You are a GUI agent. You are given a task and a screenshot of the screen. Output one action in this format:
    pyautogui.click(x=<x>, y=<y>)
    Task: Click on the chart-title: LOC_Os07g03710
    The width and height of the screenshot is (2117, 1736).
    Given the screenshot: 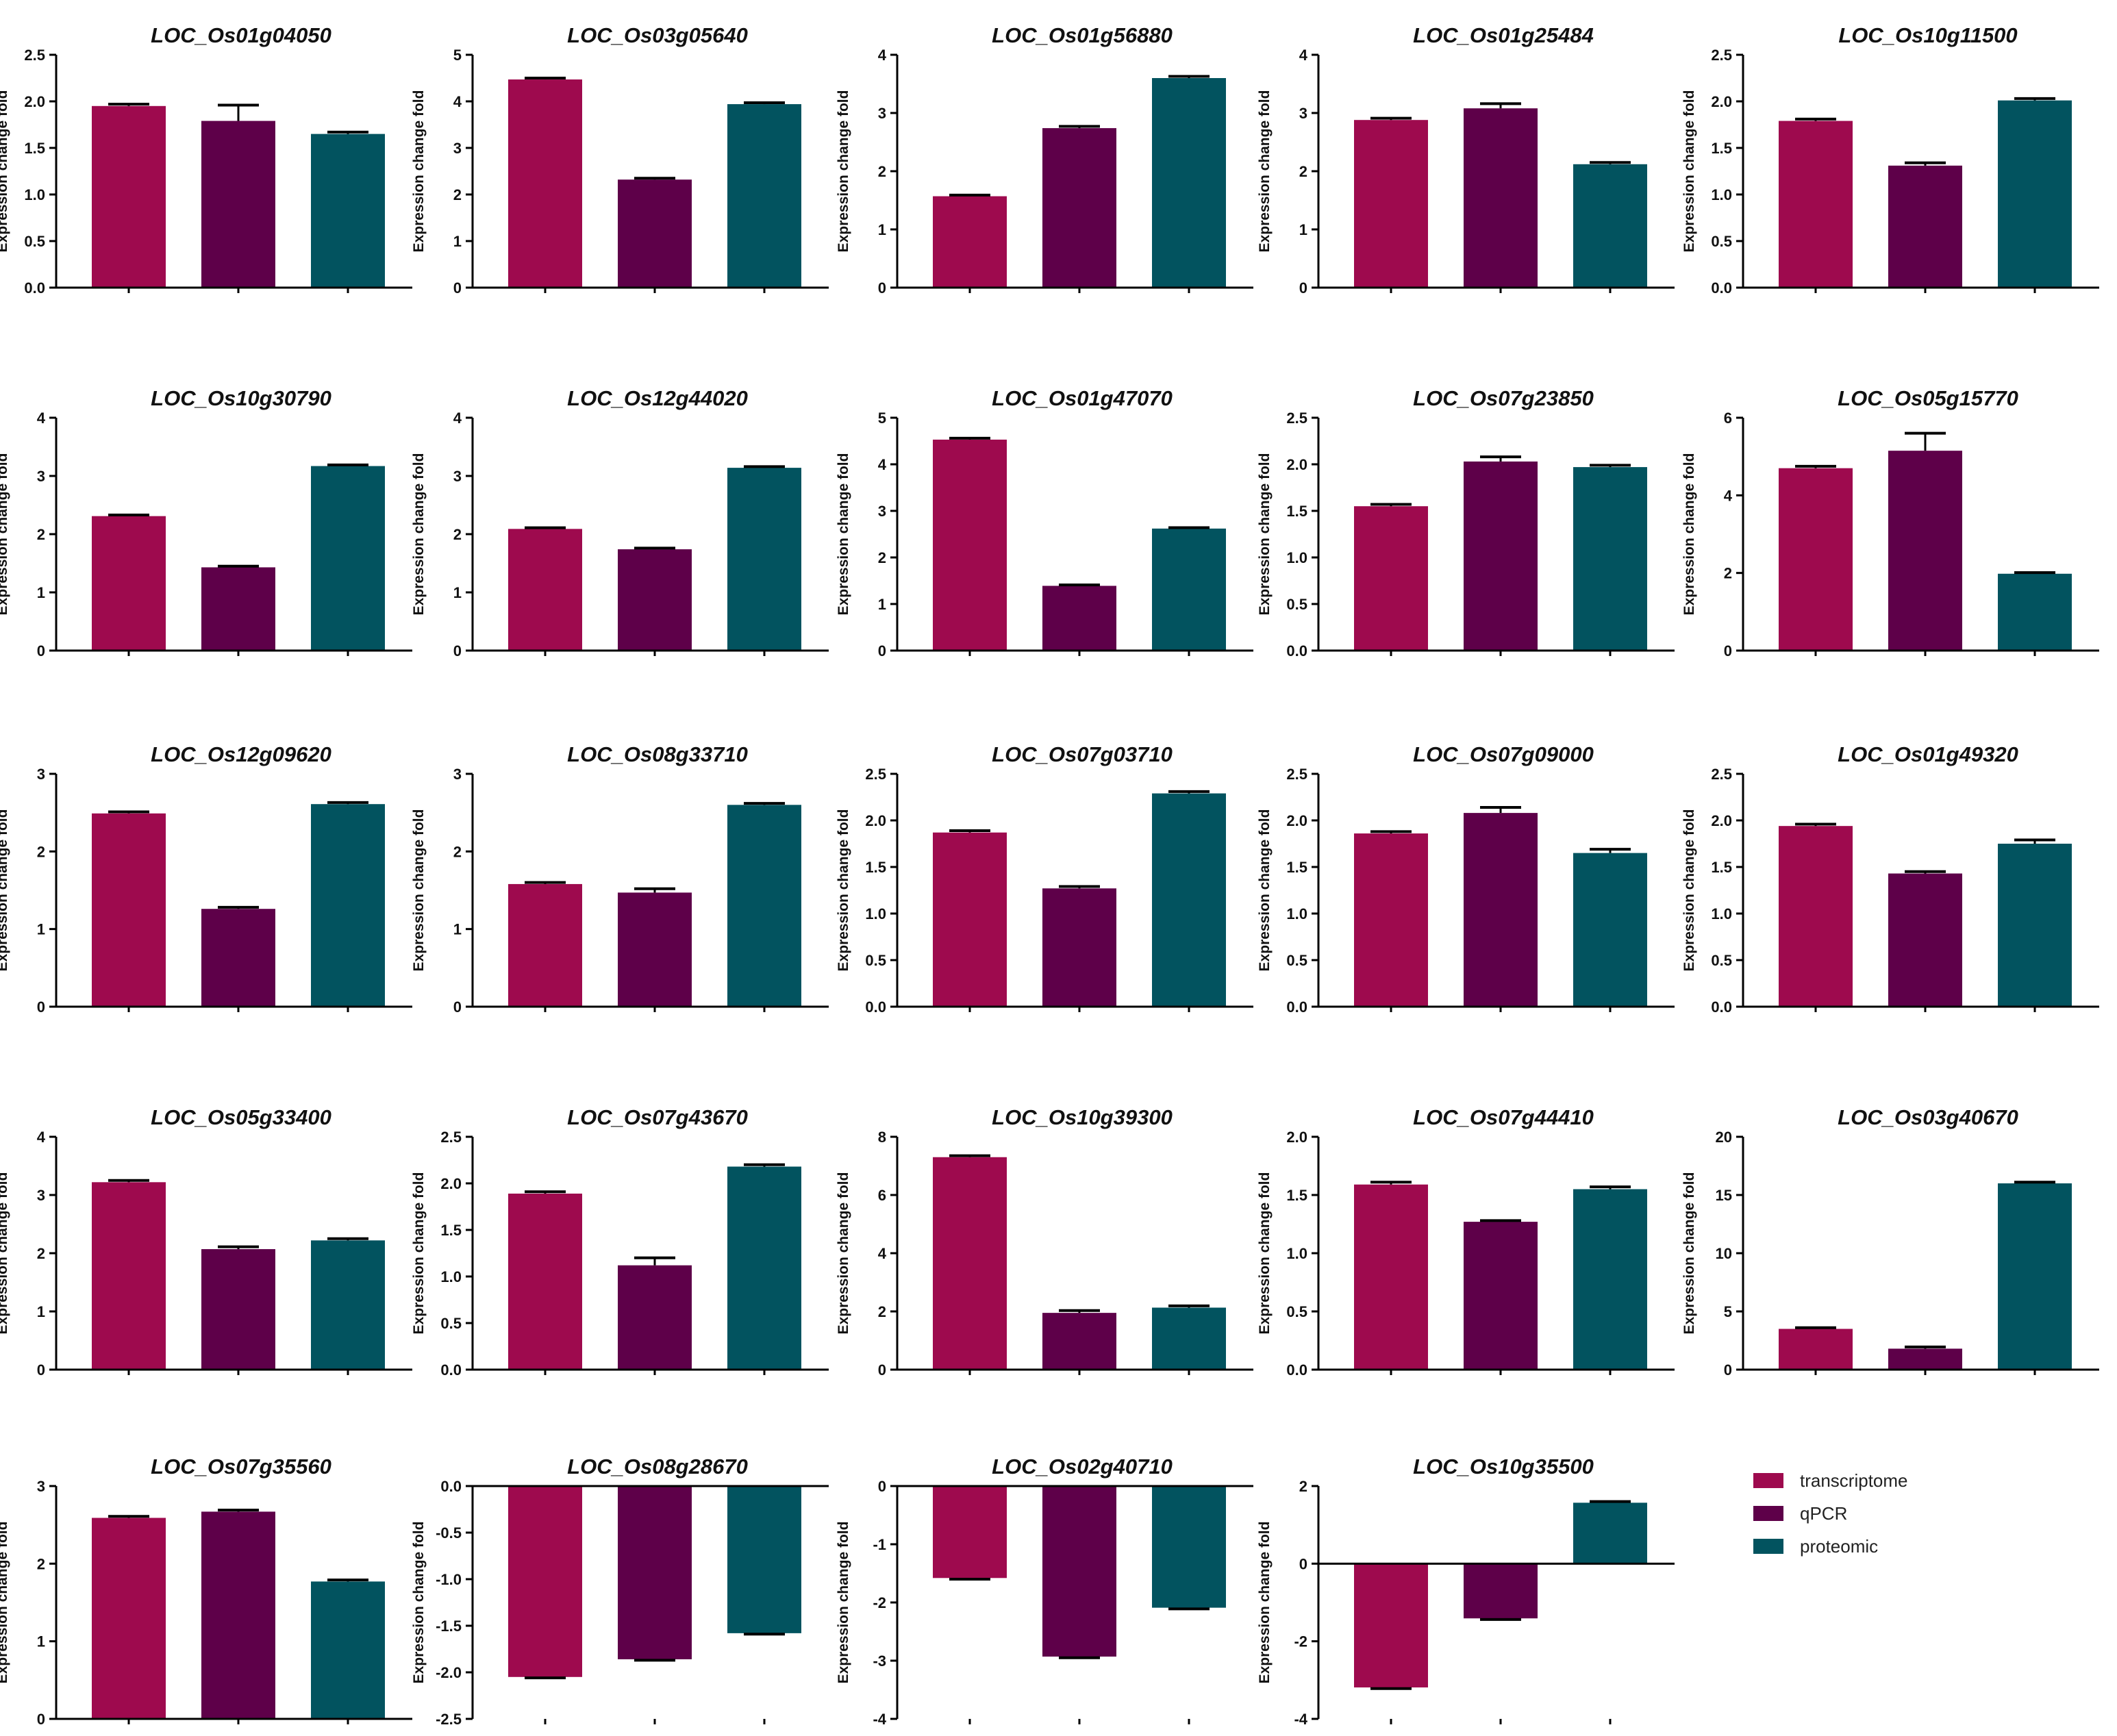 What is the action you would take?
    pyautogui.click(x=1082, y=754)
    